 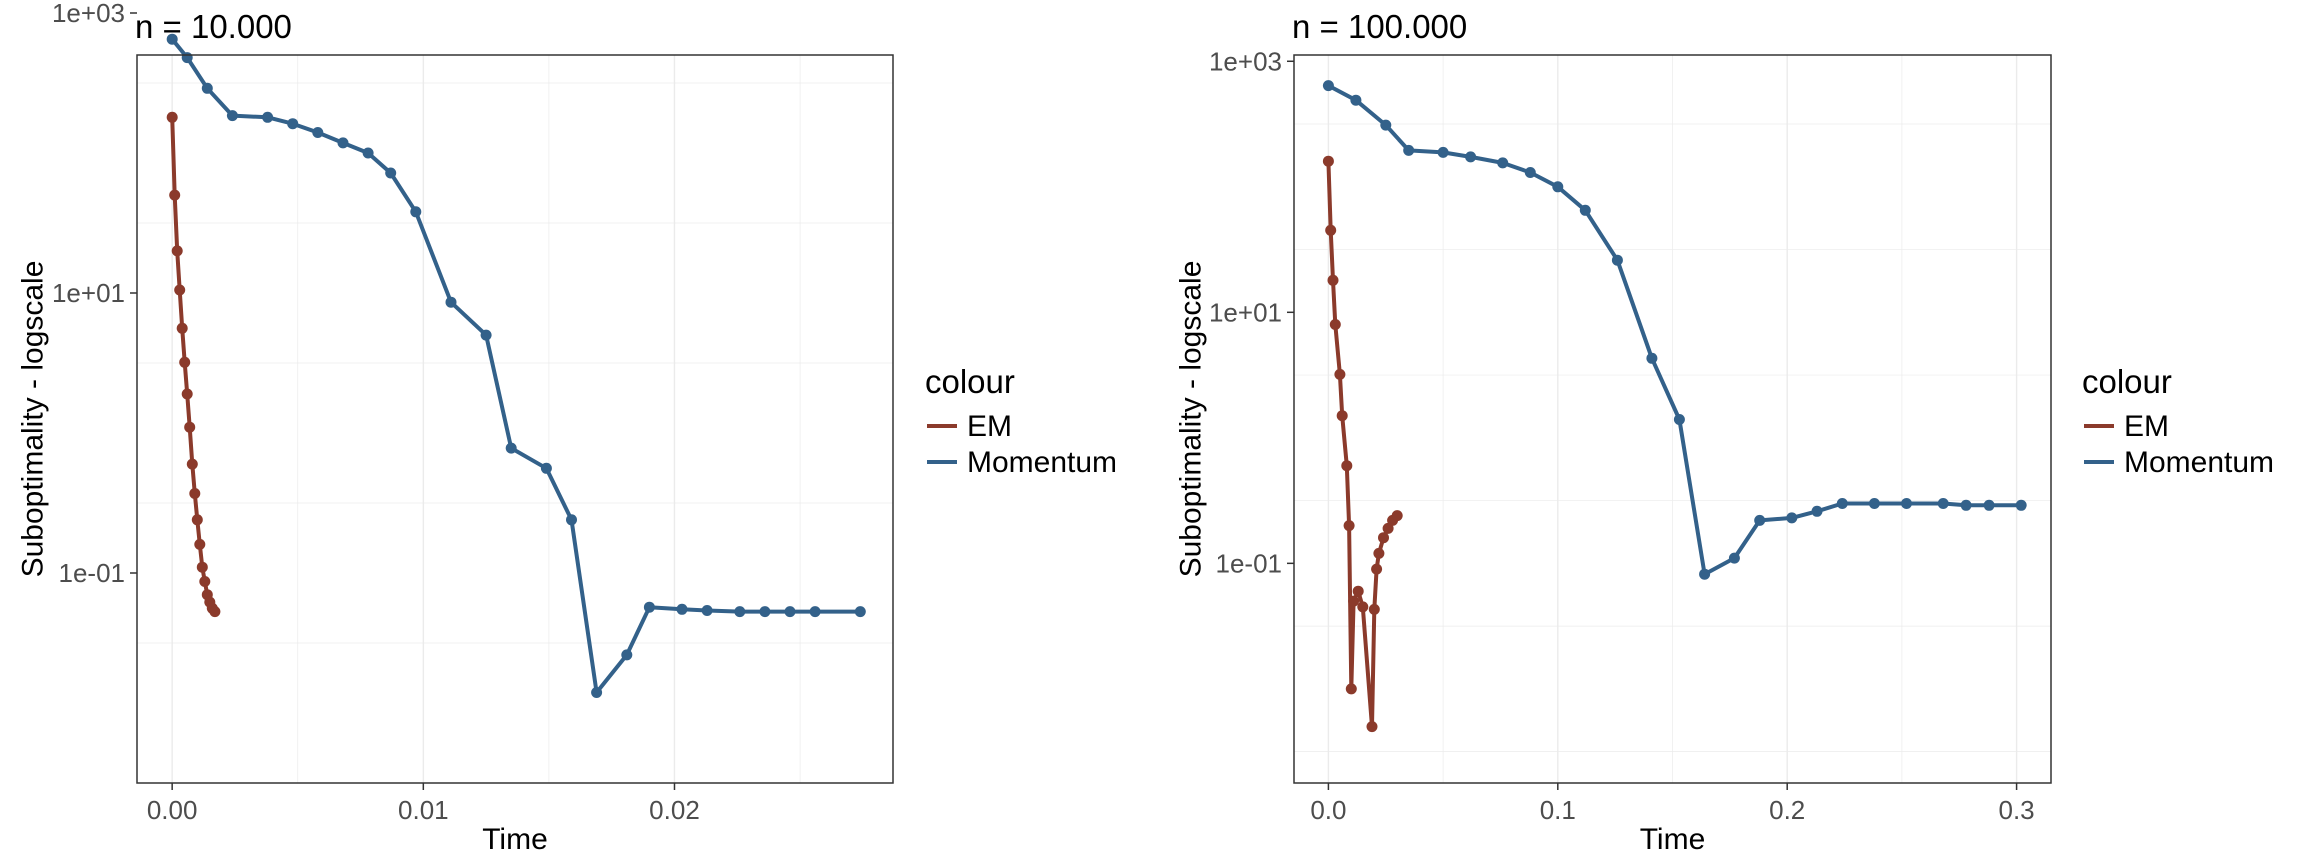 I want to click on x-tick-label: 0.0, so click(x=1328, y=810).